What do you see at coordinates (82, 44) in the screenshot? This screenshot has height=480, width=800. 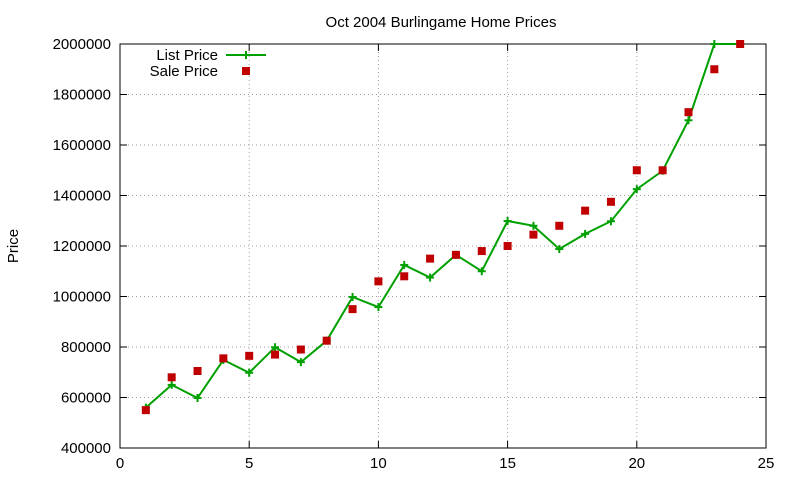 I see `y-tick-label: 2000000` at bounding box center [82, 44].